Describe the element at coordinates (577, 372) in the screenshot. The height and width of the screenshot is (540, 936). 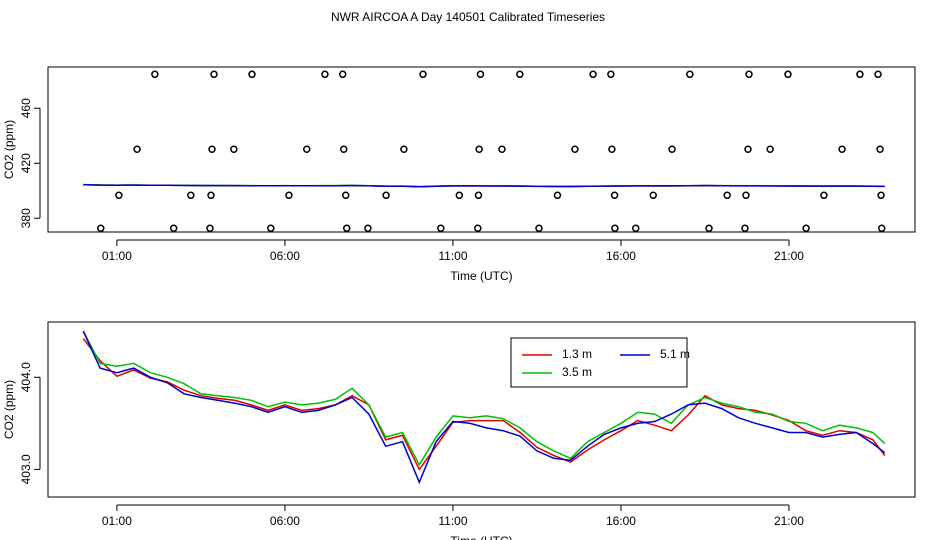
I see `legend-label: 3.5 m` at that location.